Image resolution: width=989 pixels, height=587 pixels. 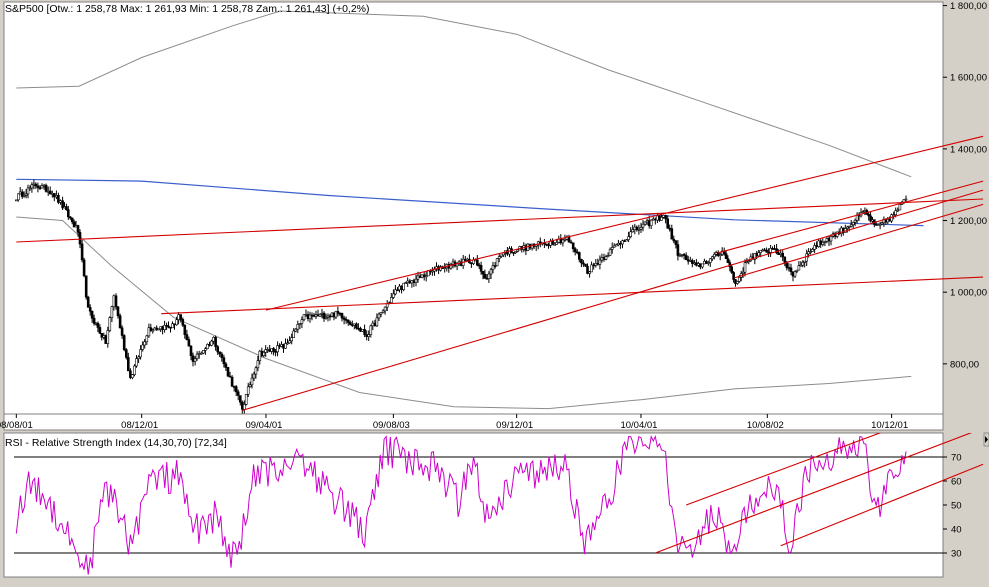 I want to click on price-tick-label: 1 600,00, so click(x=968, y=78).